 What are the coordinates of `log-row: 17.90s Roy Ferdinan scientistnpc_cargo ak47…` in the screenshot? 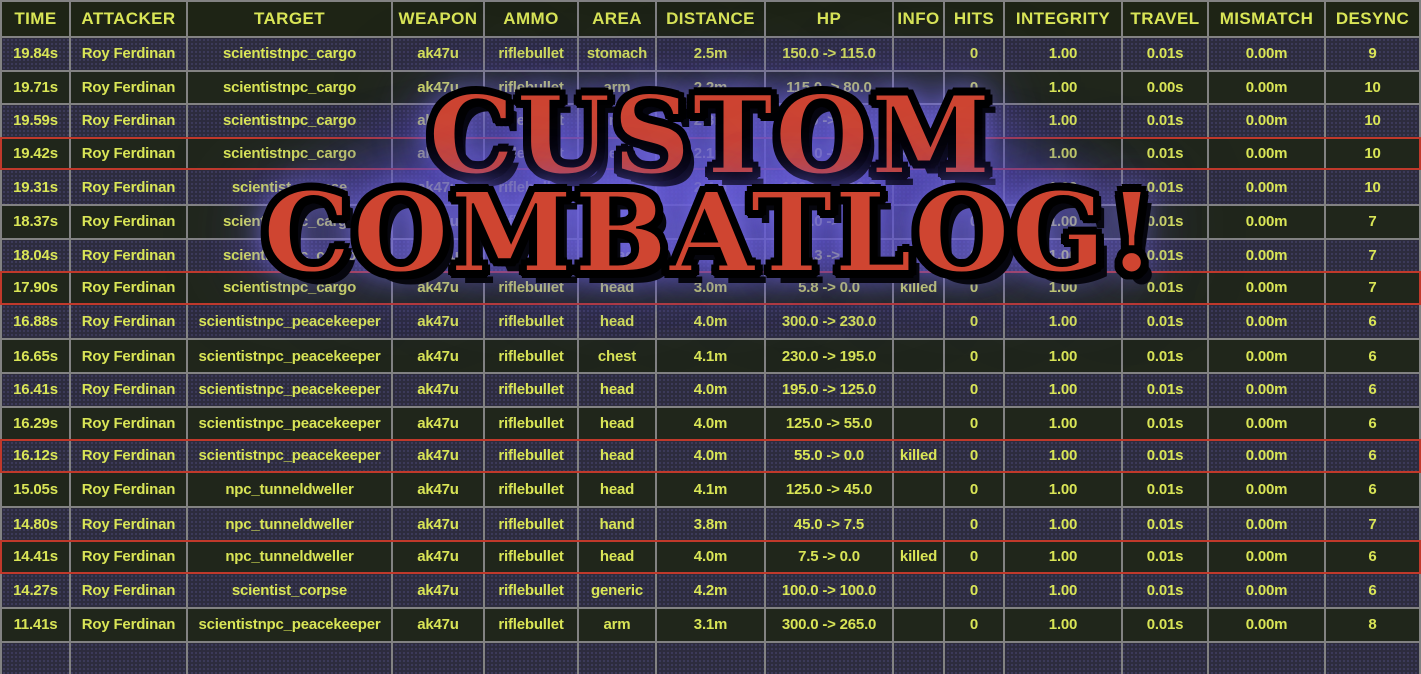 It's located at (710, 288).